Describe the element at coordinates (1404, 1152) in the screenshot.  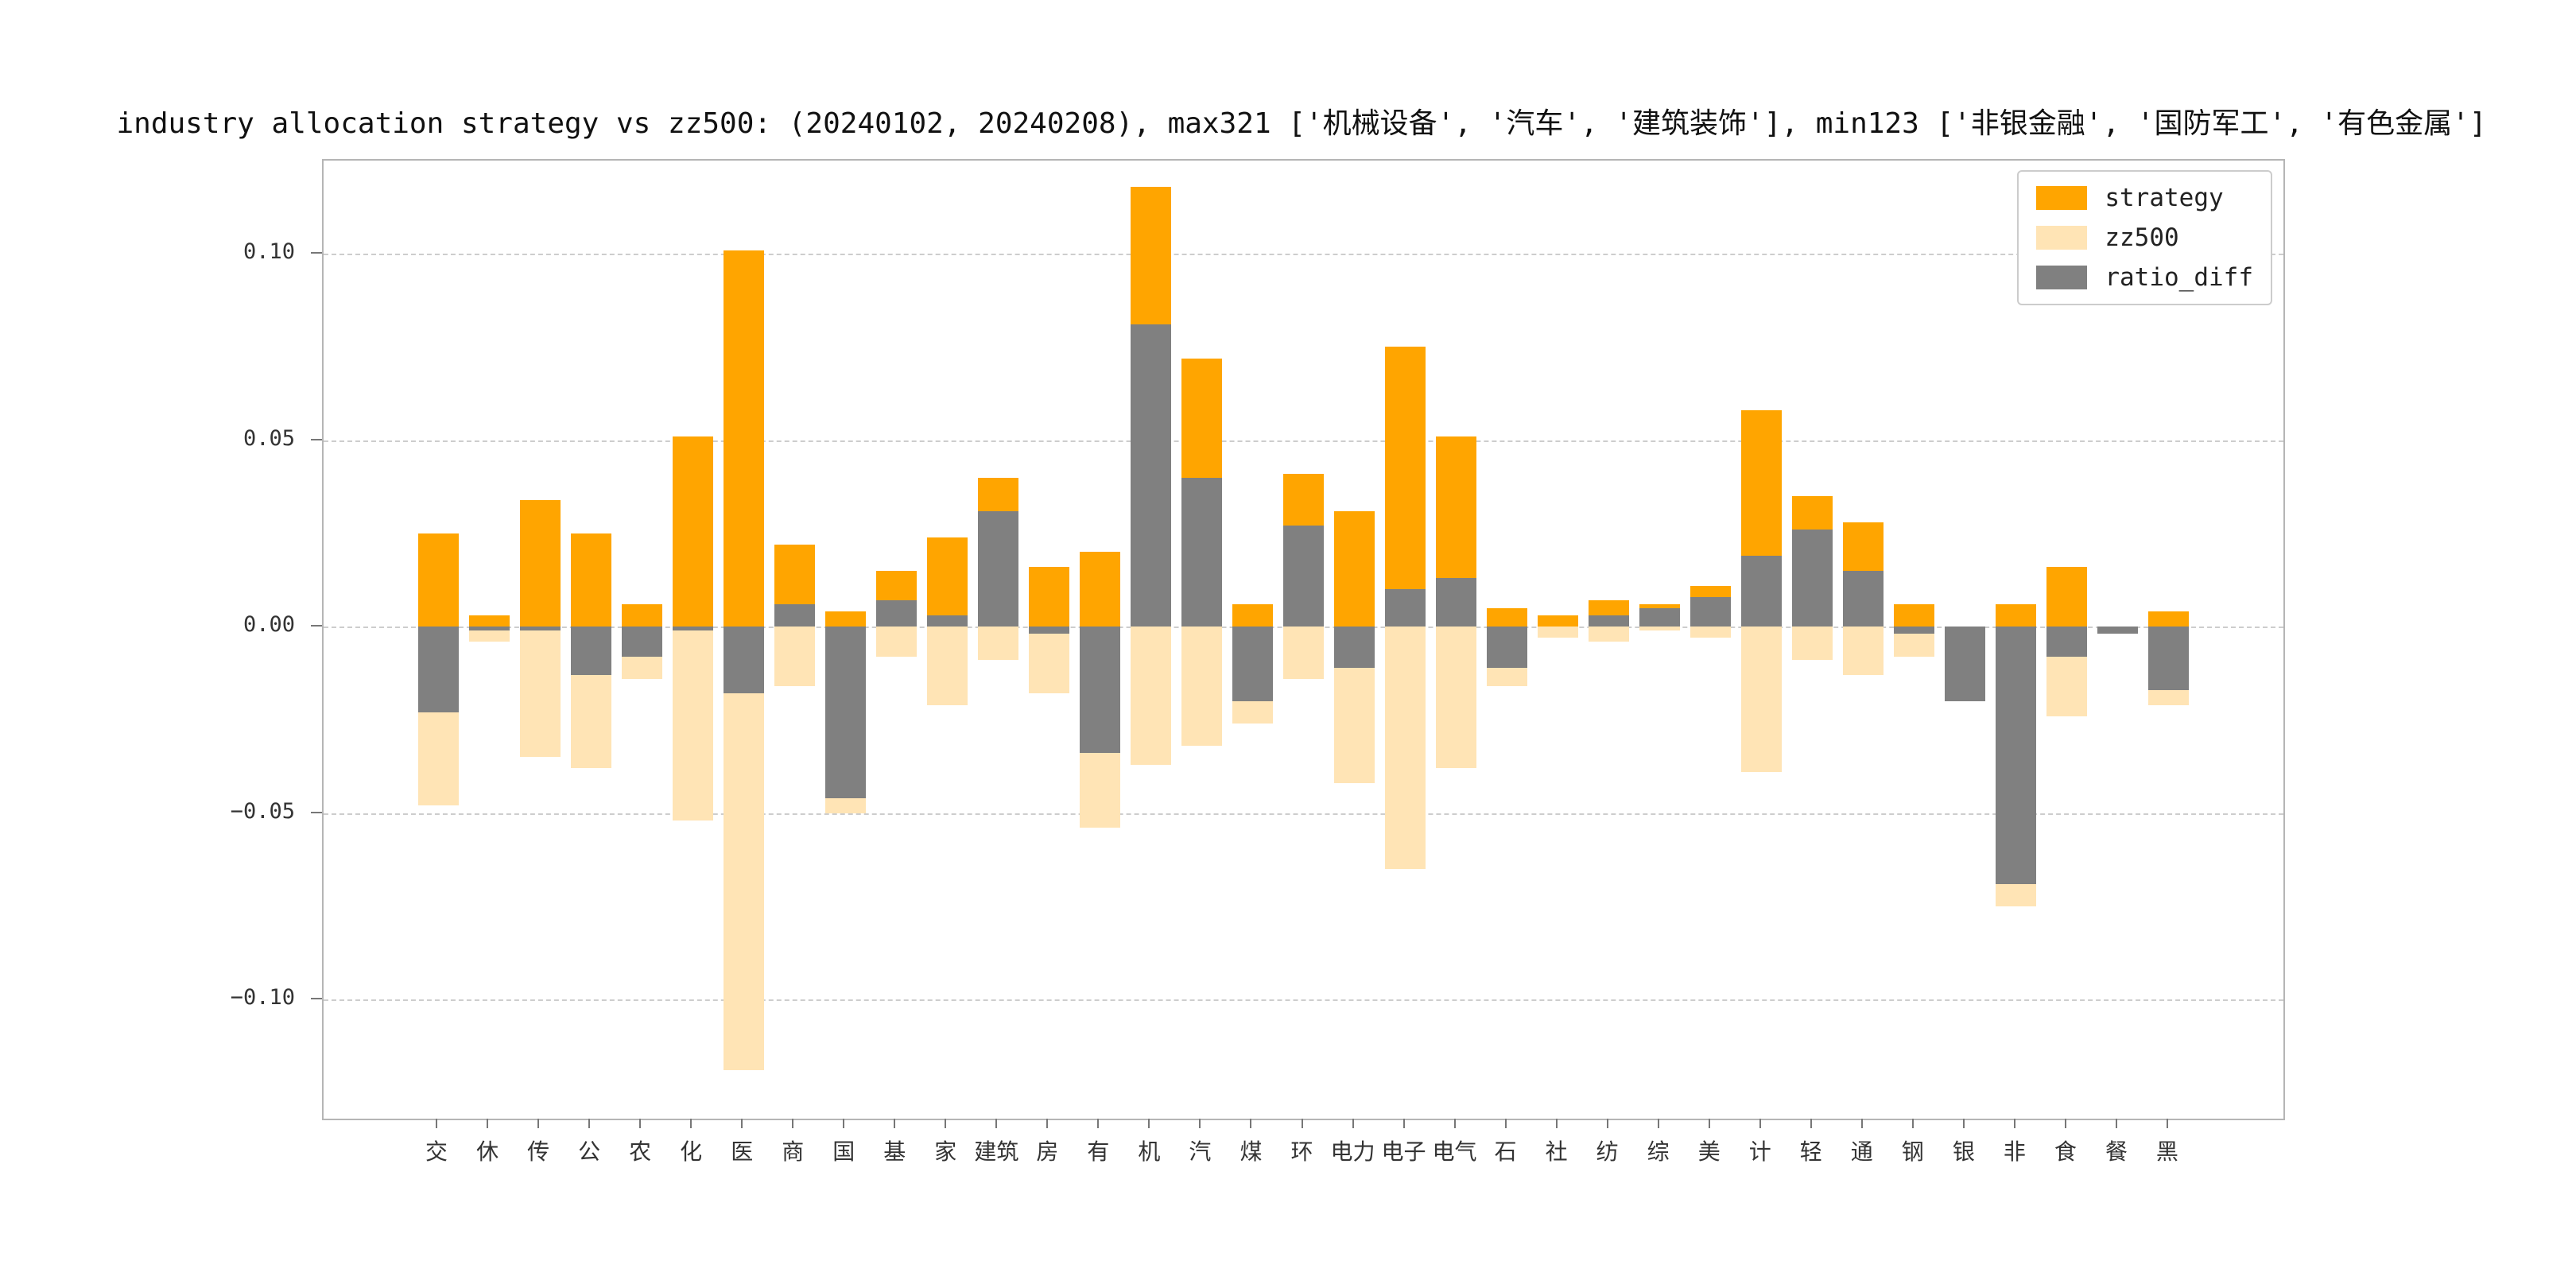
I see `x-tick-label: 电子` at that location.